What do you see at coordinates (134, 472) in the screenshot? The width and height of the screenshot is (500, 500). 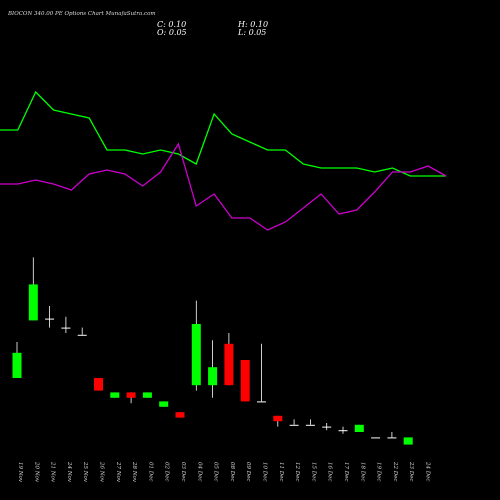 I see `x-tick-label: 28 Nov` at bounding box center [134, 472].